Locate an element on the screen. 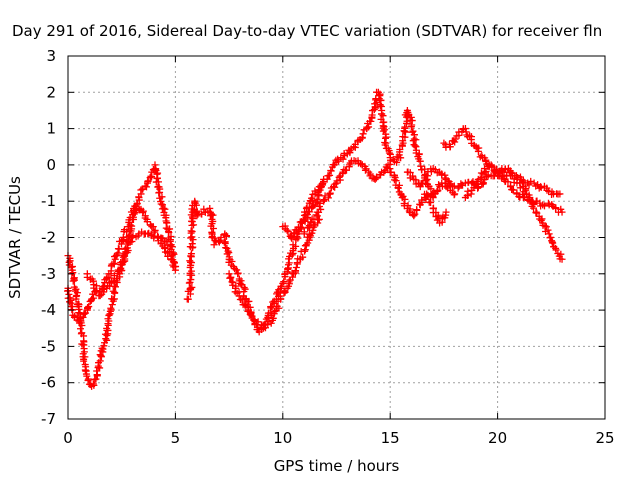 This screenshot has width=640, height=480. series-track-j is located at coordinates (513, 188).